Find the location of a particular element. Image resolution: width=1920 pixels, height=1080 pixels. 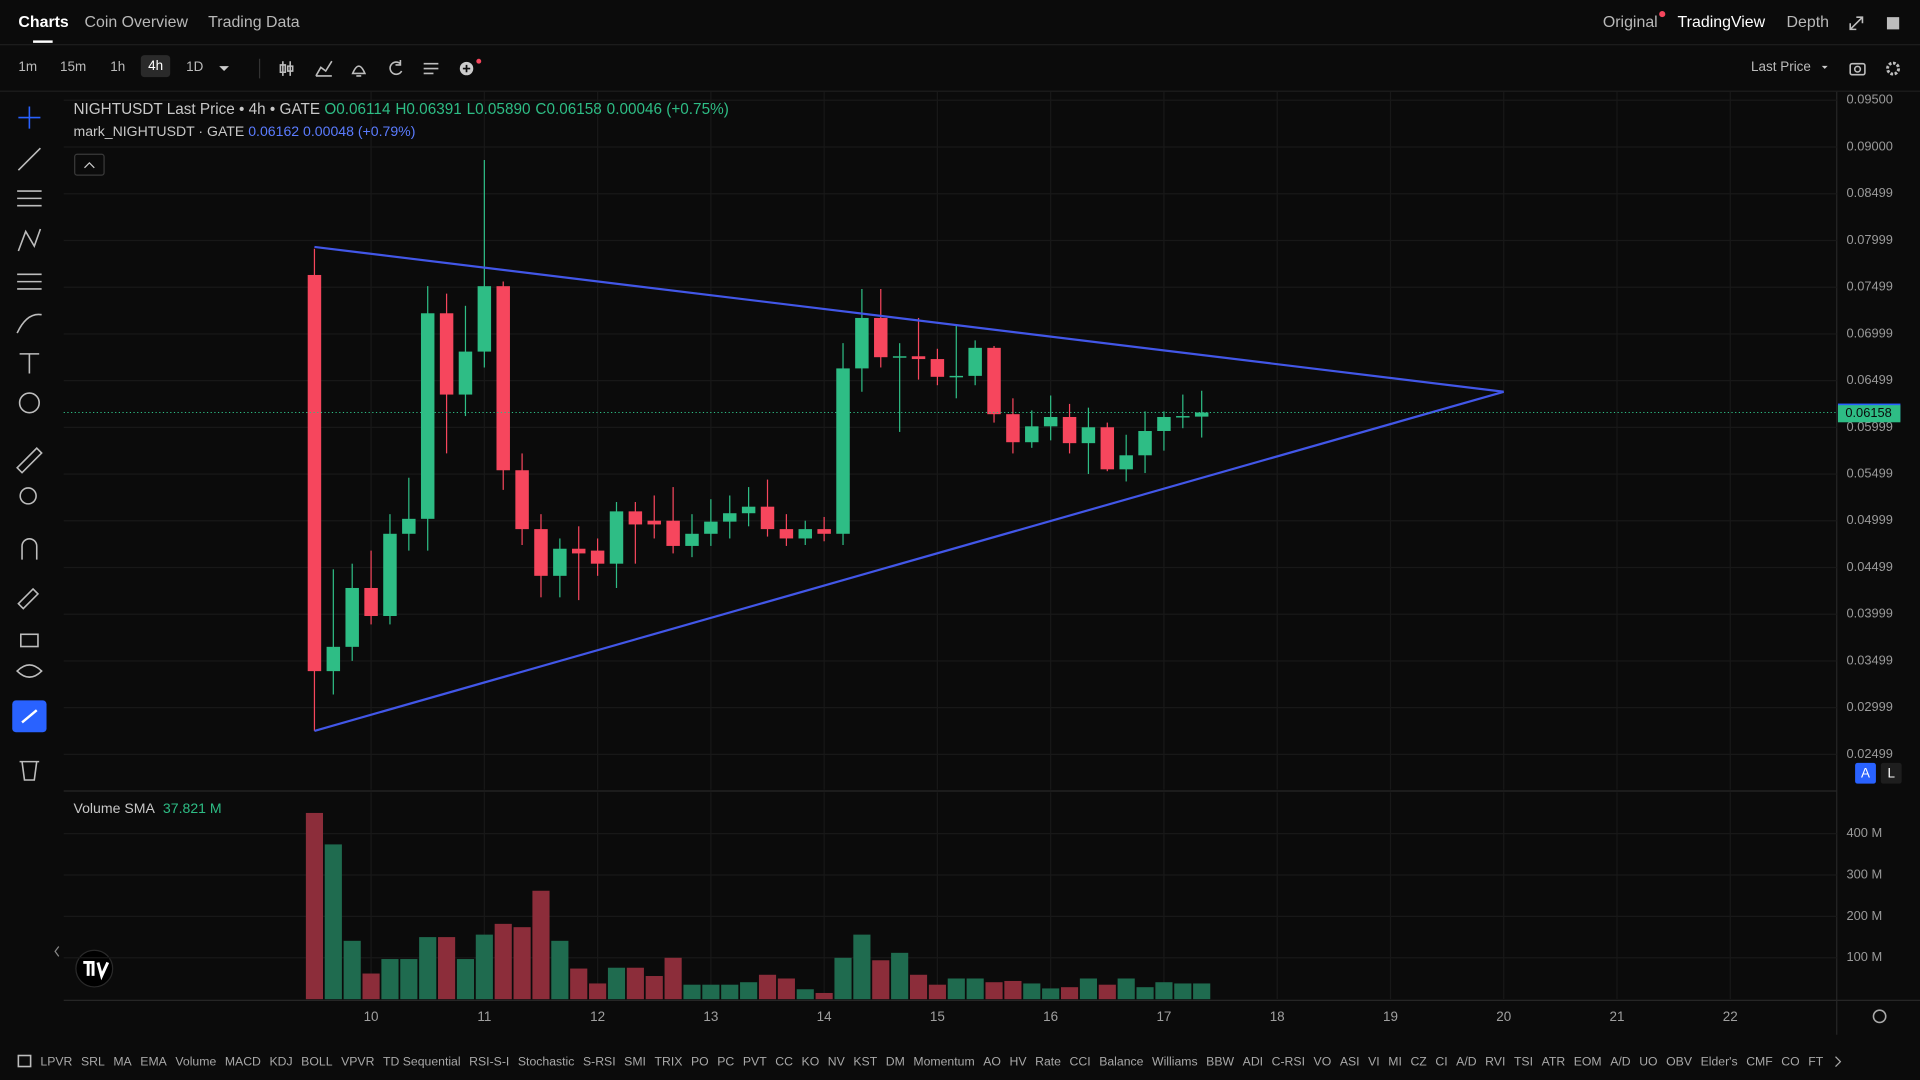

interval: 4h is located at coordinates (155, 66).